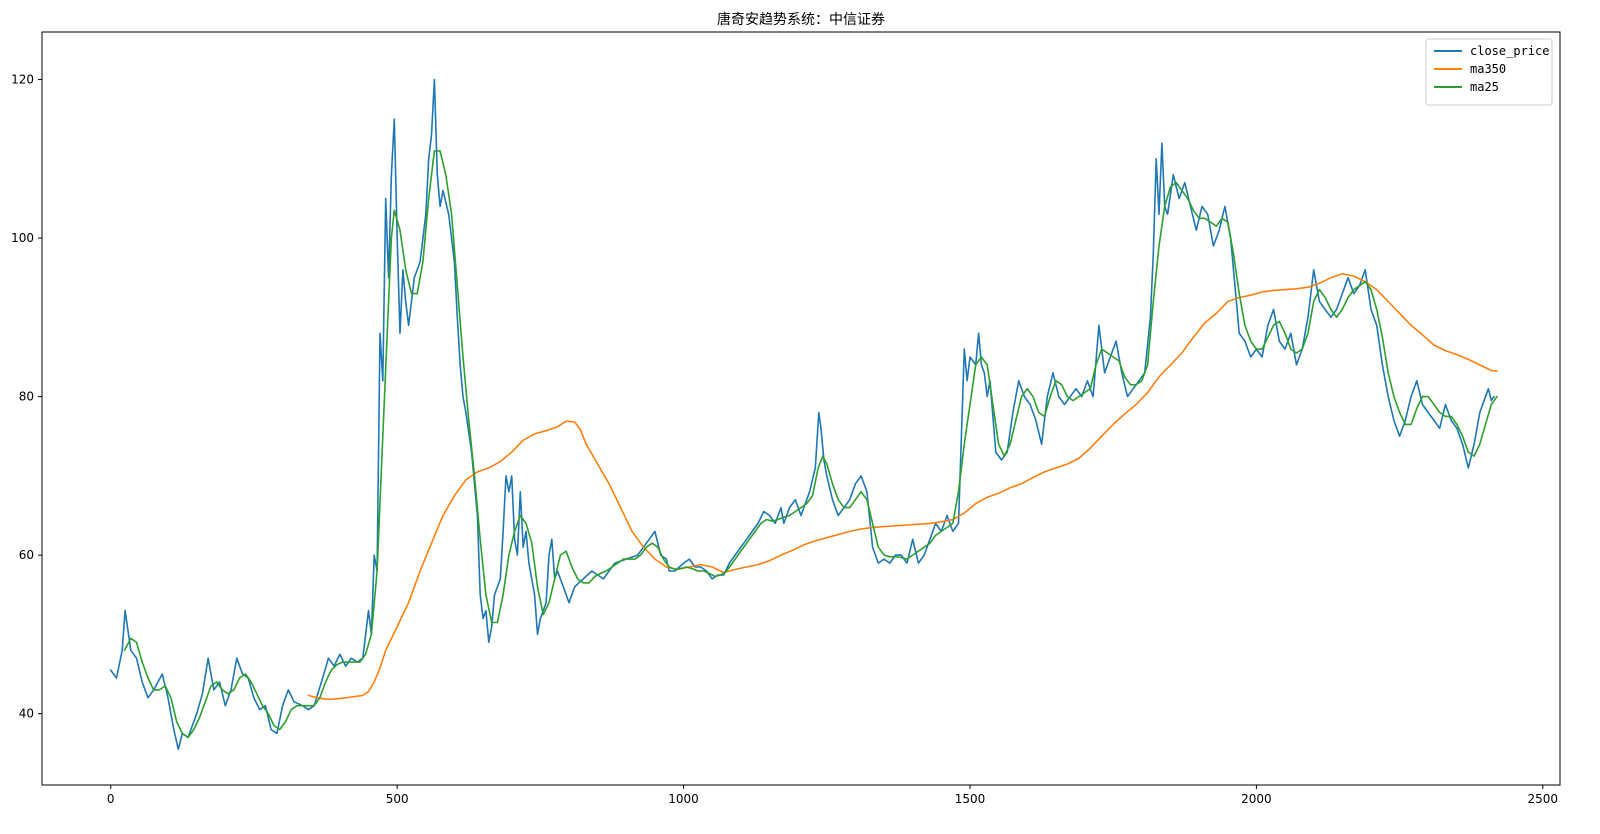 The image size is (1600, 834). I want to click on y-tick-label: 60, so click(26, 555).